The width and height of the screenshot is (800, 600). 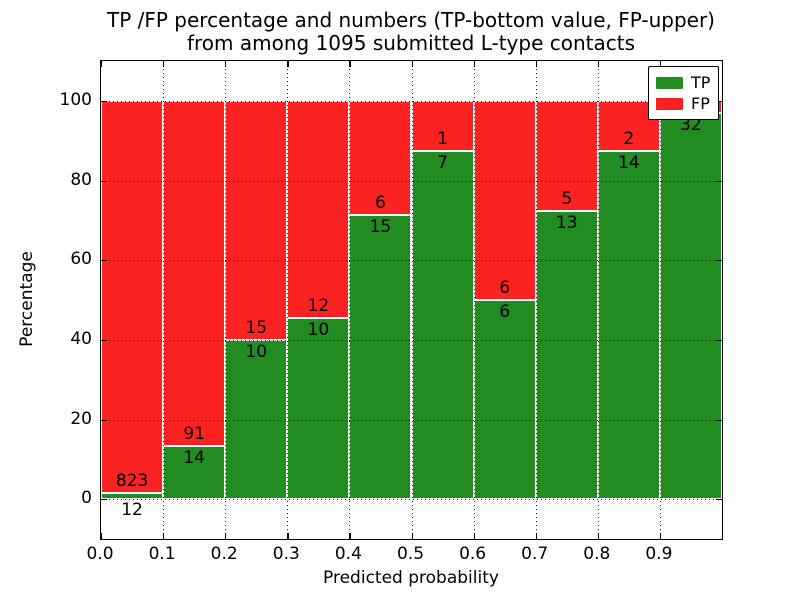 I want to click on tp-count-label-1: 14, so click(x=194, y=458).